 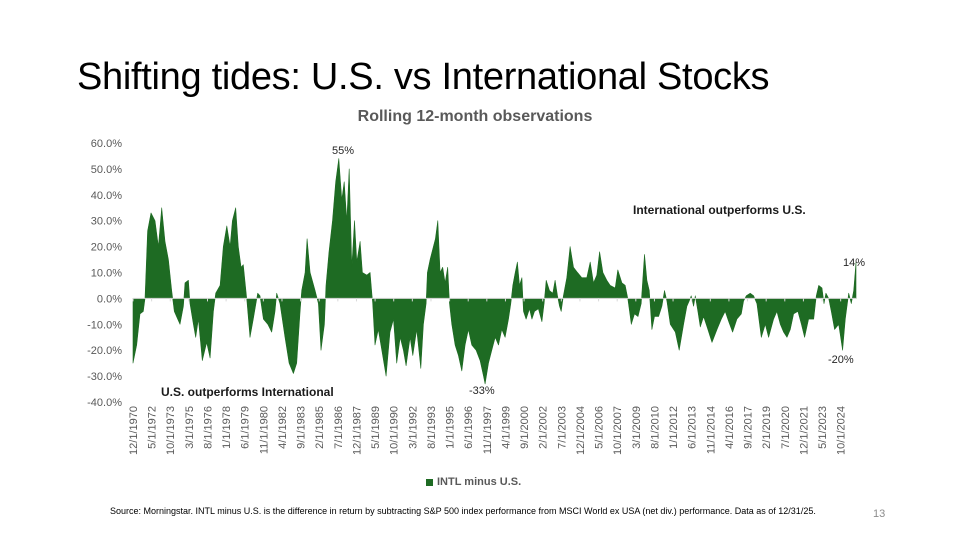 What do you see at coordinates (600, 427) in the screenshot?
I see `x-tick-label: 5/1/2006` at bounding box center [600, 427].